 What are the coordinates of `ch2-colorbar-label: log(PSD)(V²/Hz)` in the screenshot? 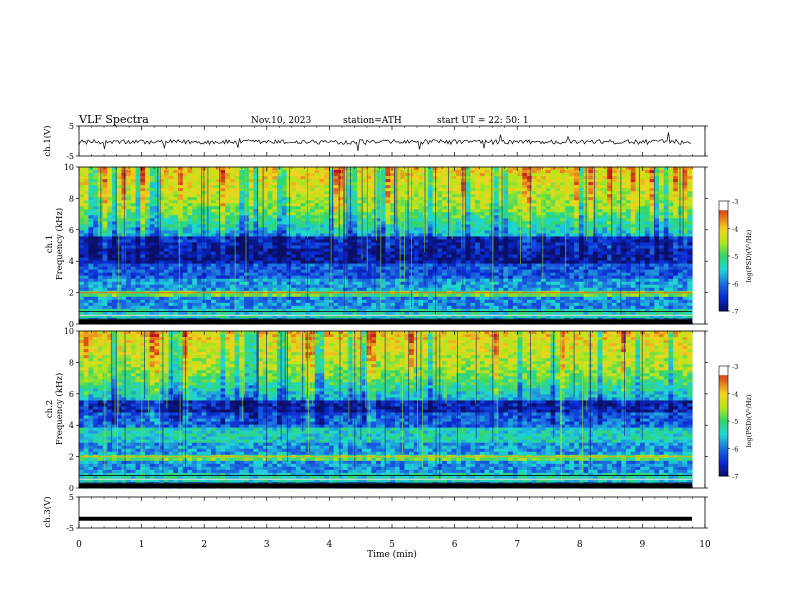 It's located at (749, 420).